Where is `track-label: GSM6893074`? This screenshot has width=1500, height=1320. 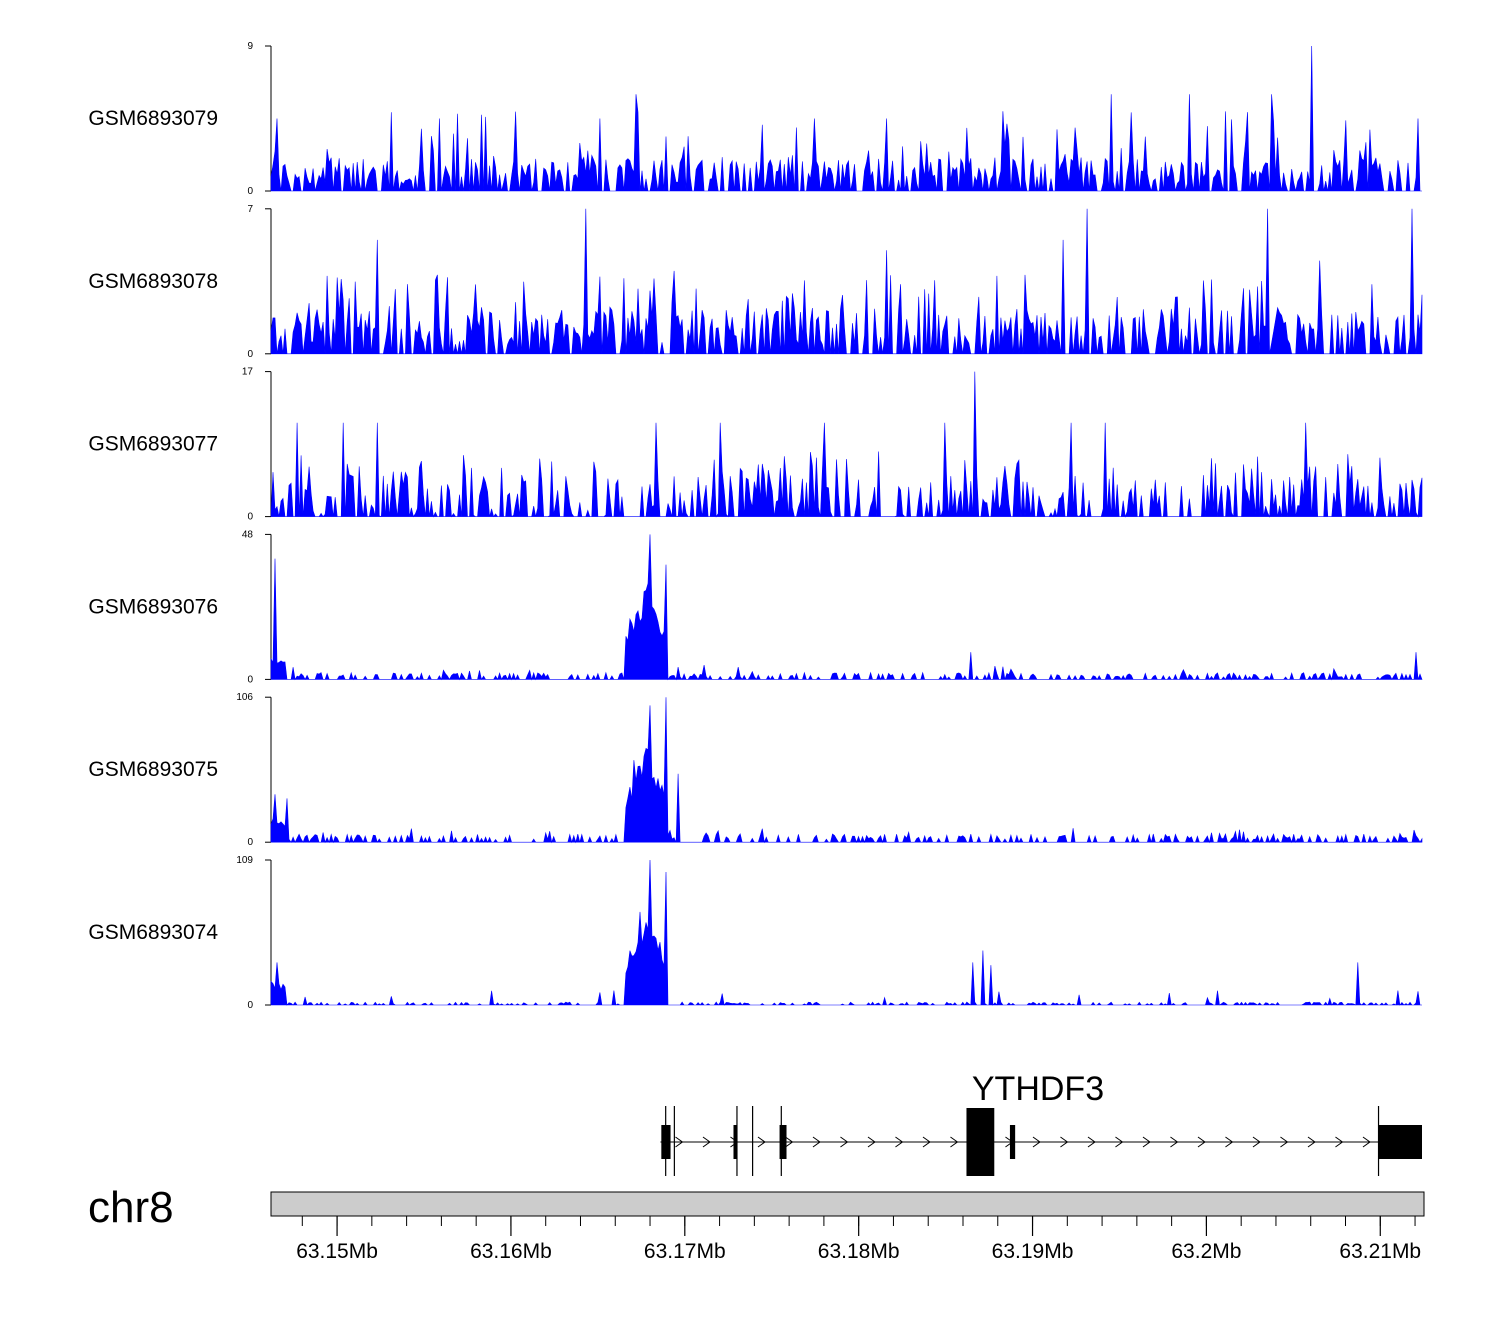
track-label: GSM6893074 is located at coordinates (153, 932).